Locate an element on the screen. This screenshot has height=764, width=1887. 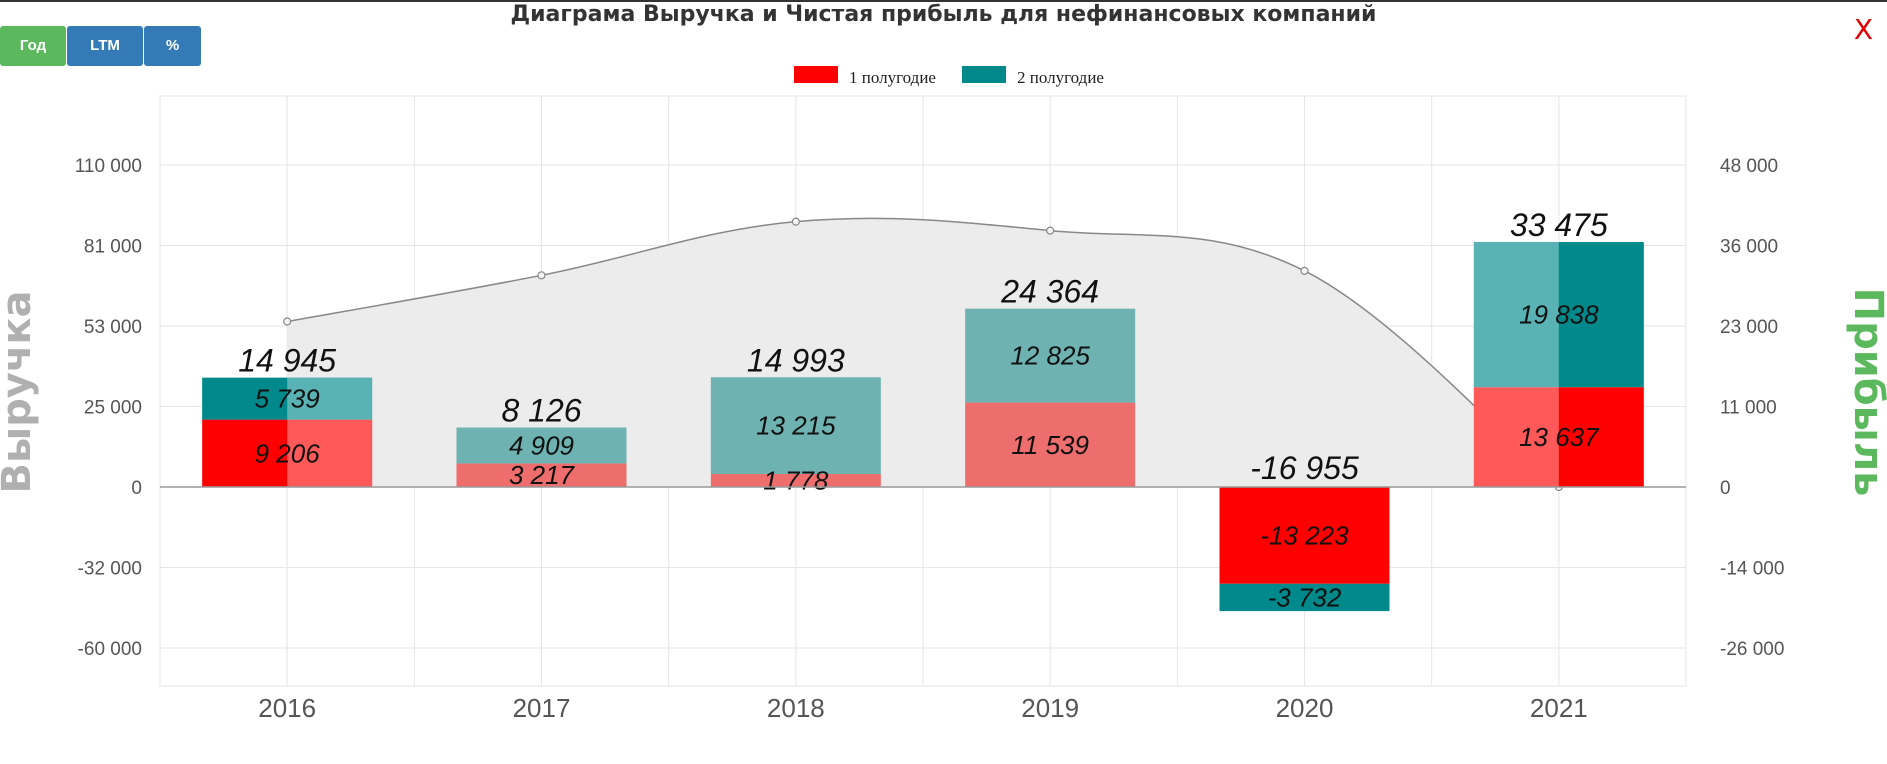
bar-h2-2019 is located at coordinates (1050, 355).